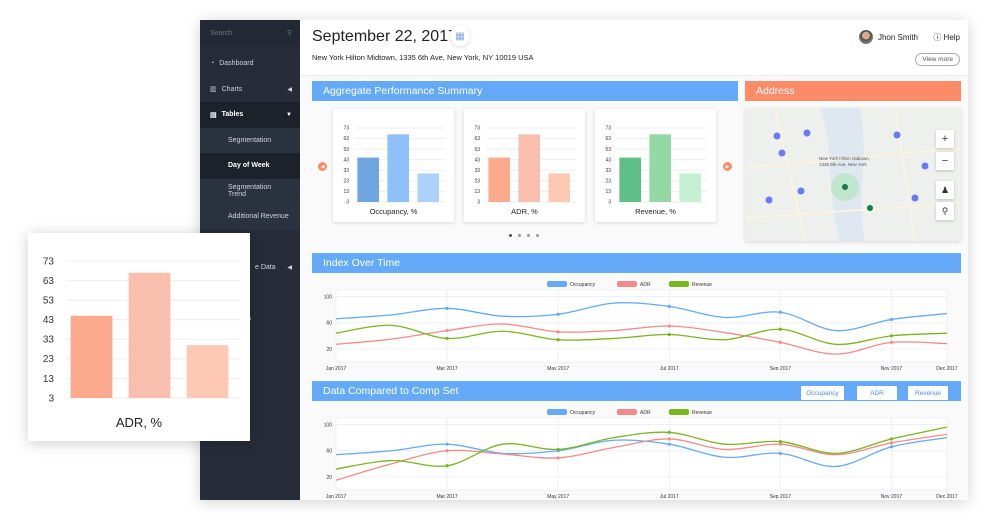 The width and height of the screenshot is (996, 528). I want to click on address-header: Address, so click(853, 91).